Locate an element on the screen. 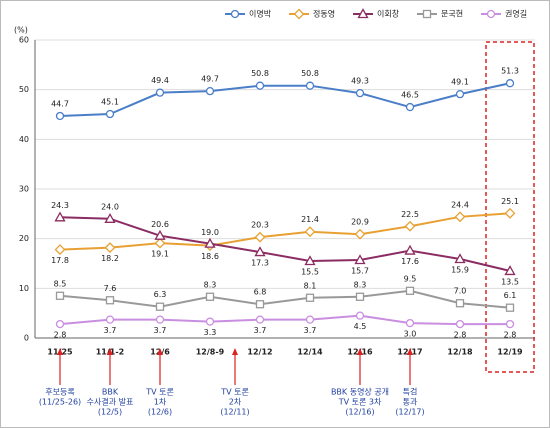 The width and height of the screenshot is (550, 428). data-label: 18.6 is located at coordinates (210, 256).